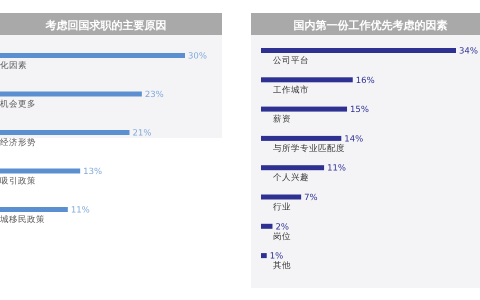  I want to click on data-label: 15%, so click(359, 110).